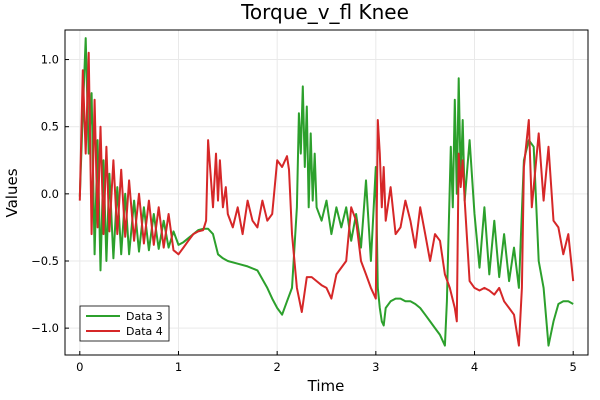 The width and height of the screenshot is (600, 400). I want to click on y-axis-label: Values, so click(12, 192).